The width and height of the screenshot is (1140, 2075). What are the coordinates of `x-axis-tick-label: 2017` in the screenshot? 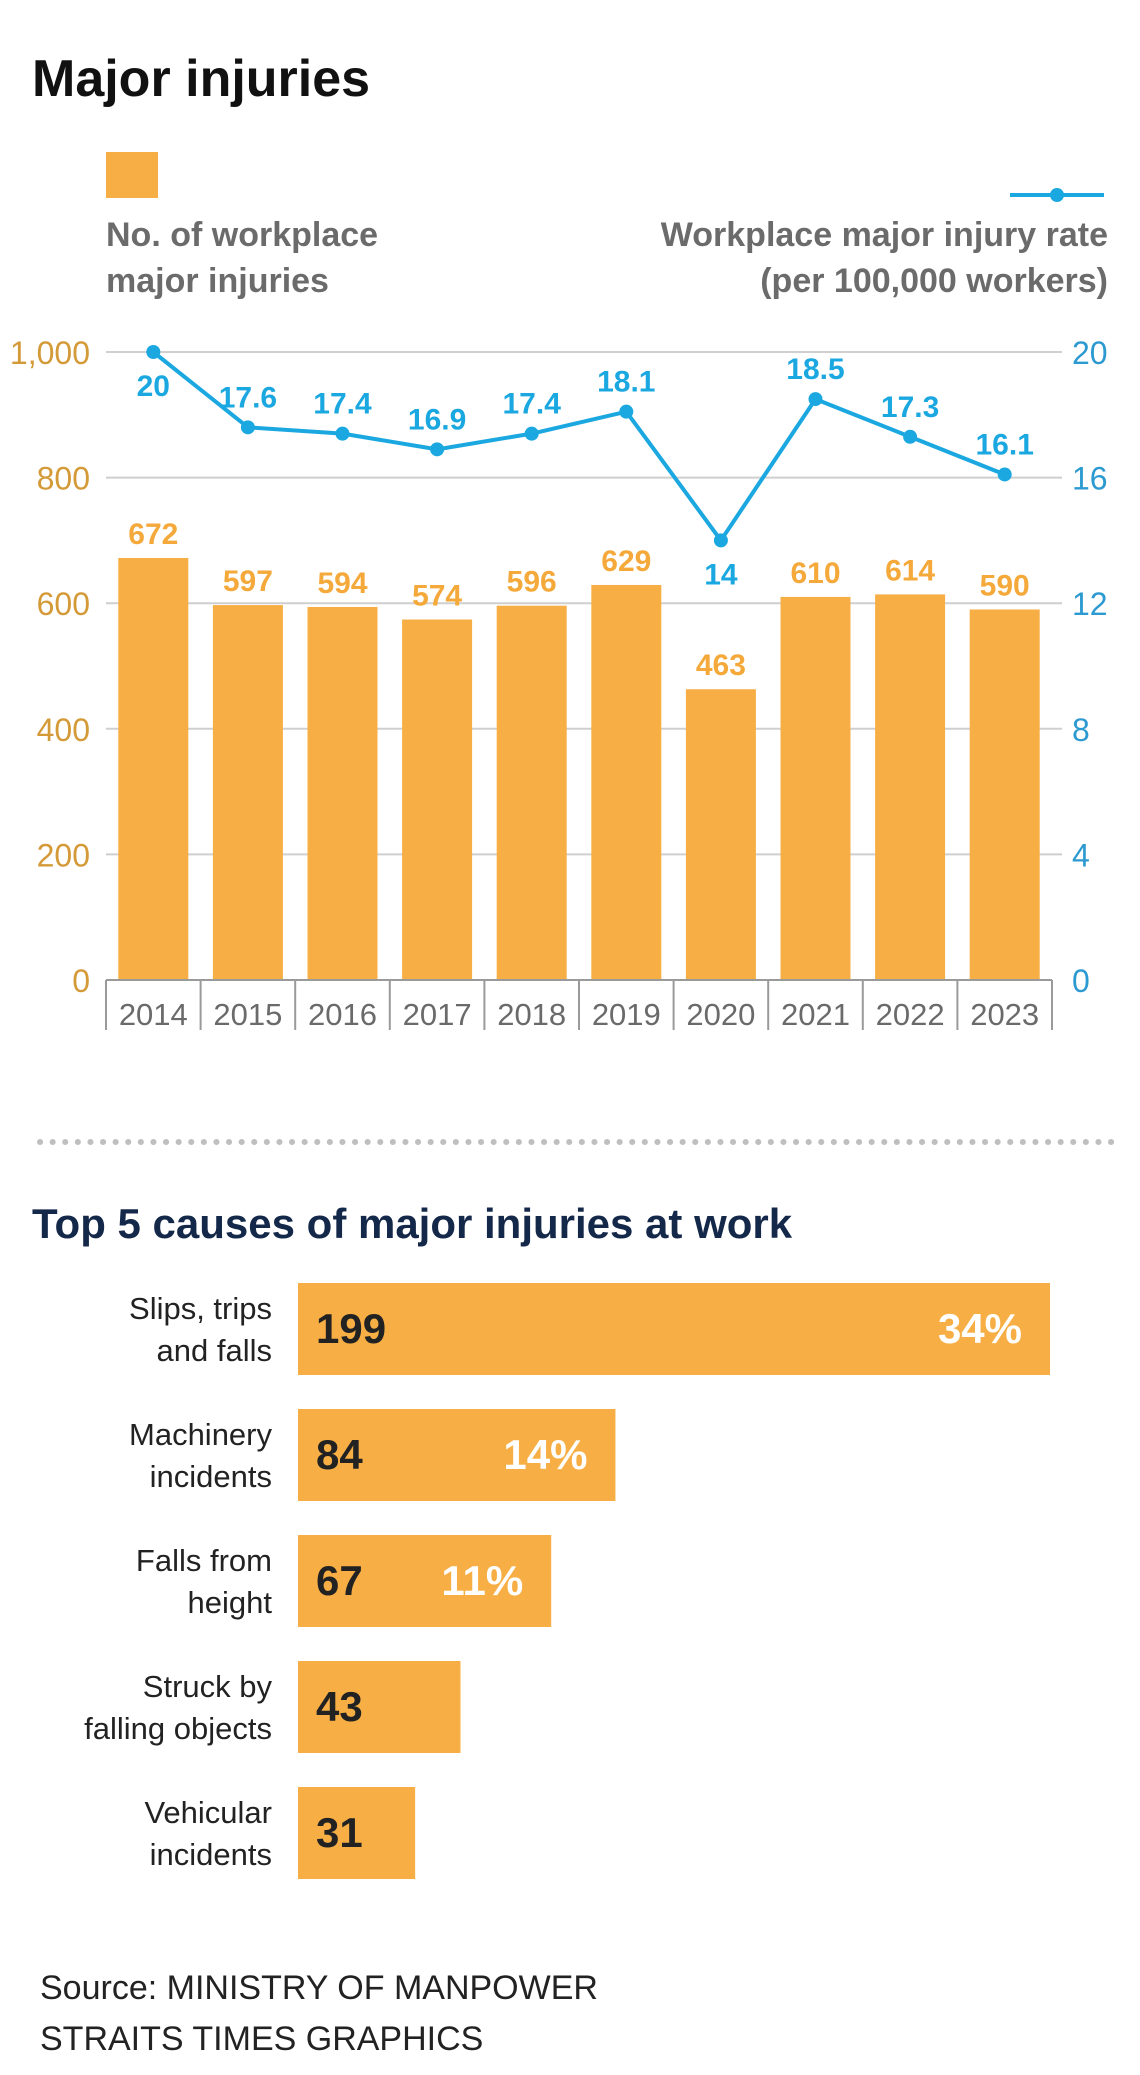 It's located at (437, 1014).